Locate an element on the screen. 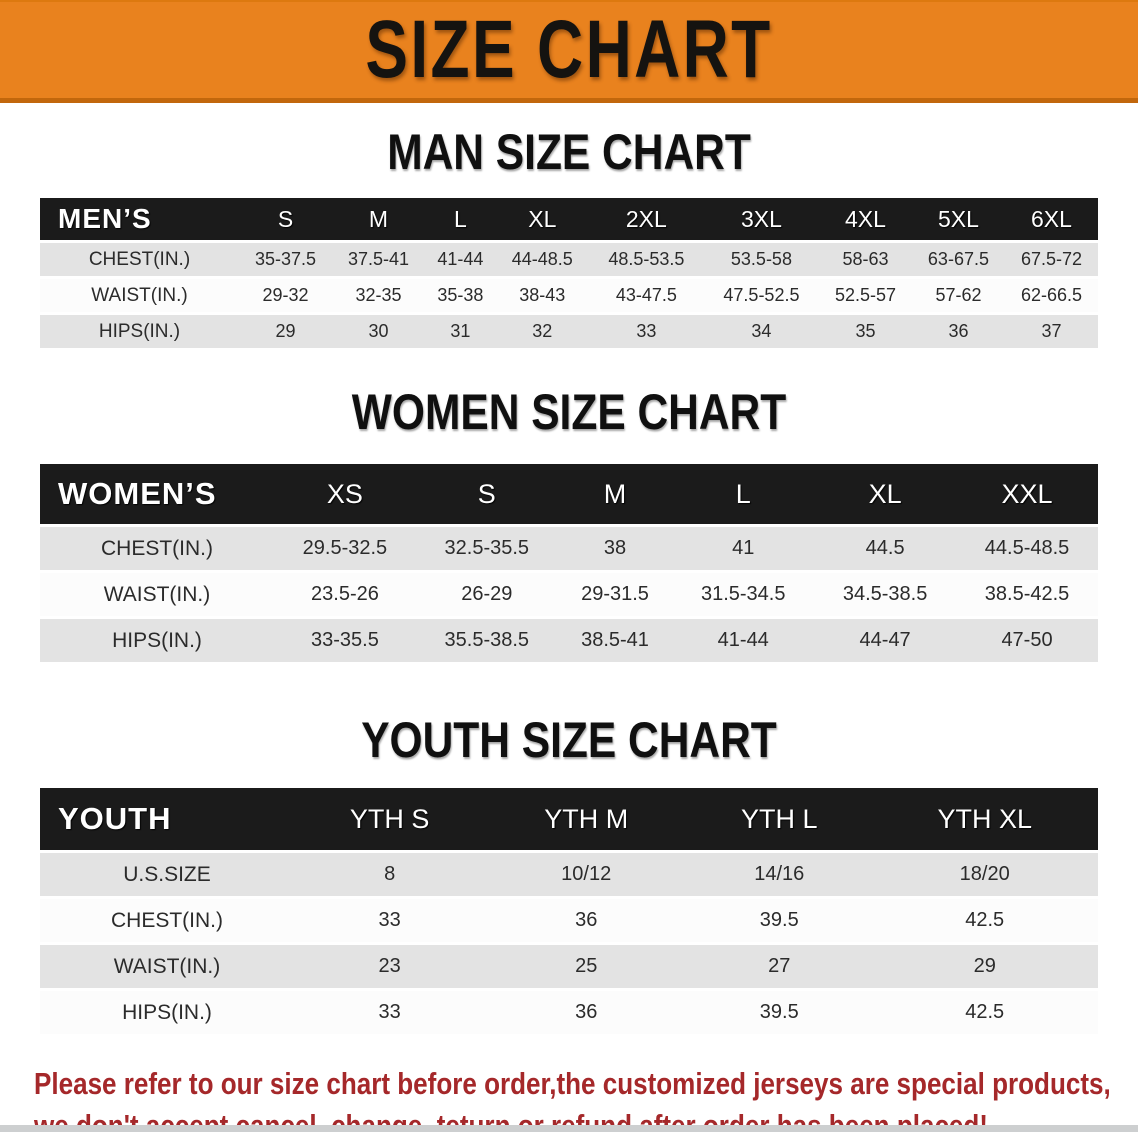 This screenshot has width=1138, height=1132. men-row-label-chest-in: CHEST(IN.) is located at coordinates (139, 259).